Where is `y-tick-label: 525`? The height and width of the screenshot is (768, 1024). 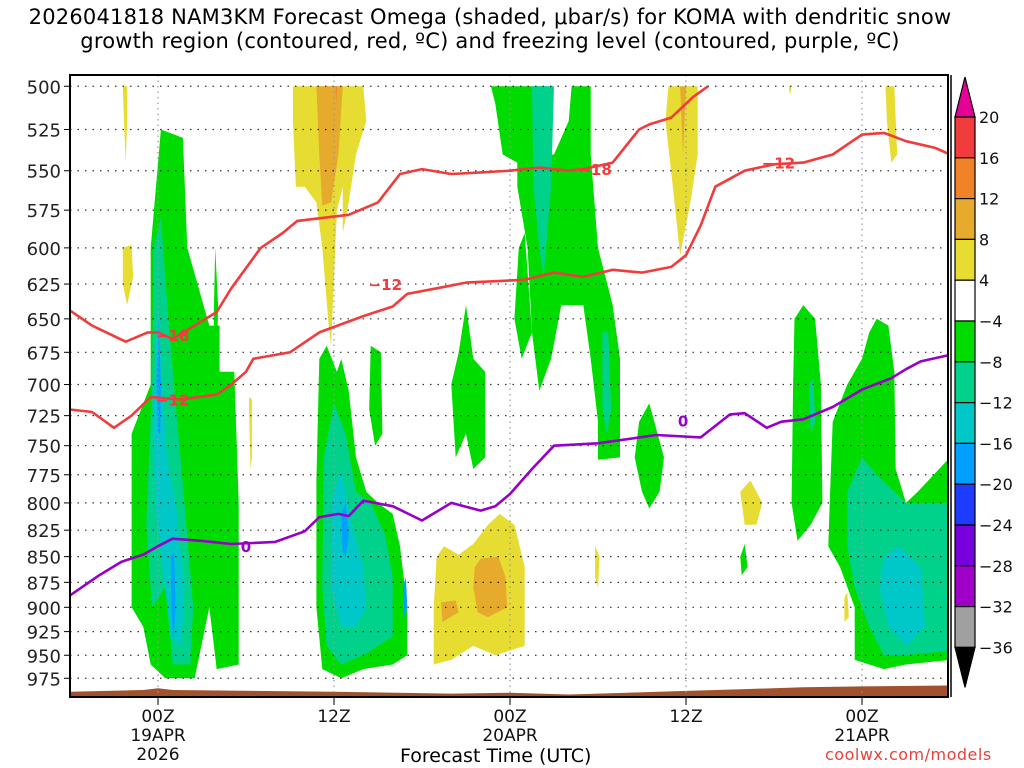
y-tick-label: 525 is located at coordinates (44, 131).